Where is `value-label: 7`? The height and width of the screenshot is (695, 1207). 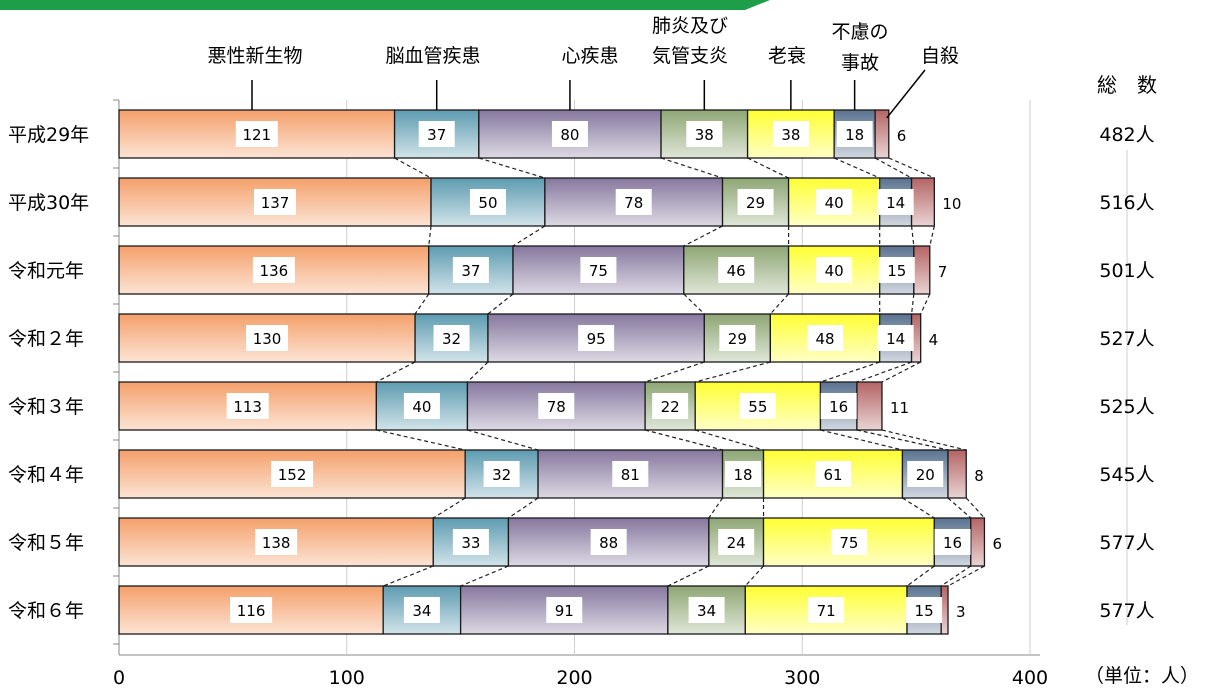 value-label: 7 is located at coordinates (943, 272).